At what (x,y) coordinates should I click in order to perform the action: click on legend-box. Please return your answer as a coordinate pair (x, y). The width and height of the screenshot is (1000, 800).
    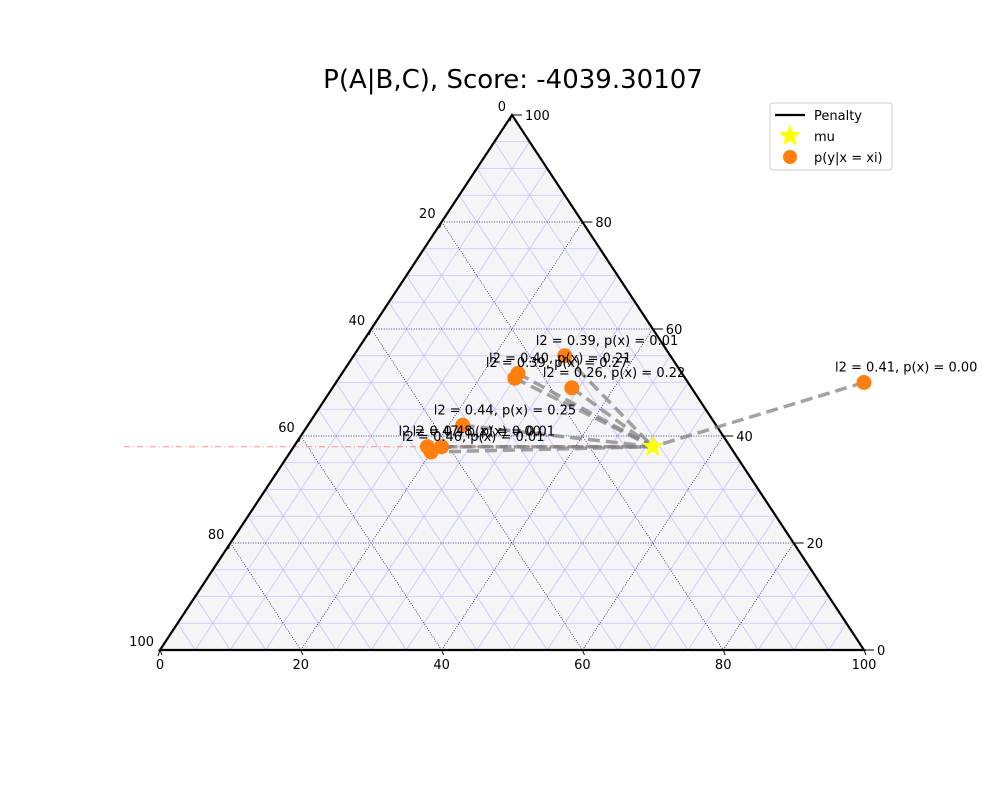
    Looking at the image, I should click on (831, 136).